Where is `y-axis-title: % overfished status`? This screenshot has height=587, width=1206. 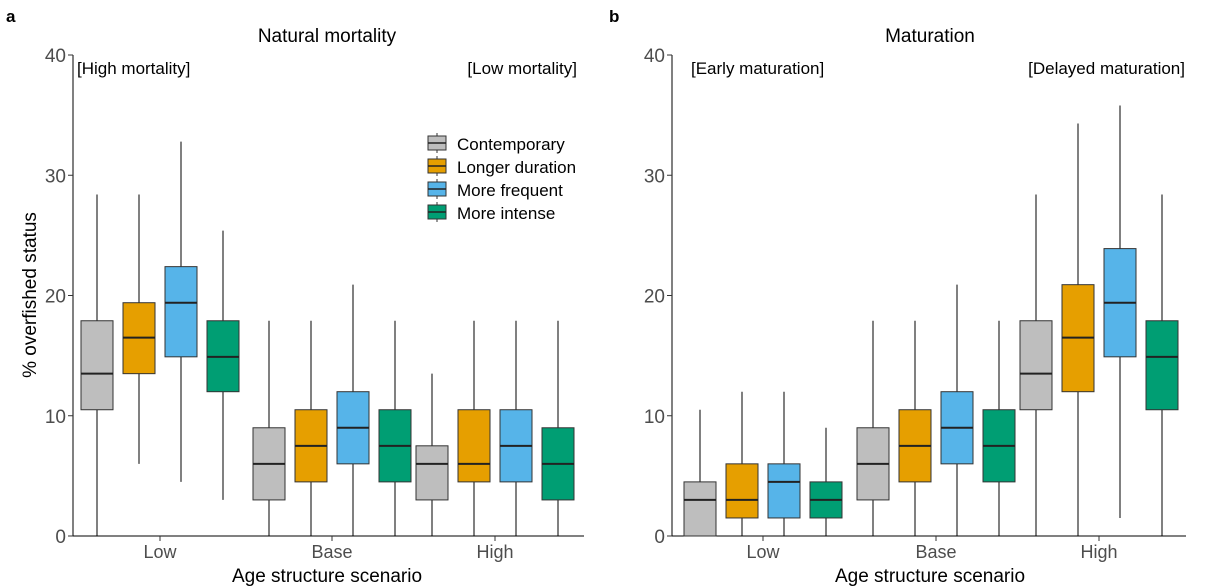 y-axis-title: % overfished status is located at coordinates (30, 295).